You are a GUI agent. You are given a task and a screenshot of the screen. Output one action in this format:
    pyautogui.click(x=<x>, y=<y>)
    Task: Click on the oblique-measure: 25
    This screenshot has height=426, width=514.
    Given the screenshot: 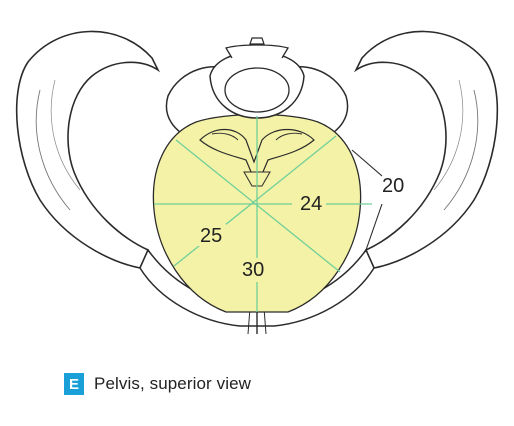 What is the action you would take?
    pyautogui.click(x=211, y=236)
    